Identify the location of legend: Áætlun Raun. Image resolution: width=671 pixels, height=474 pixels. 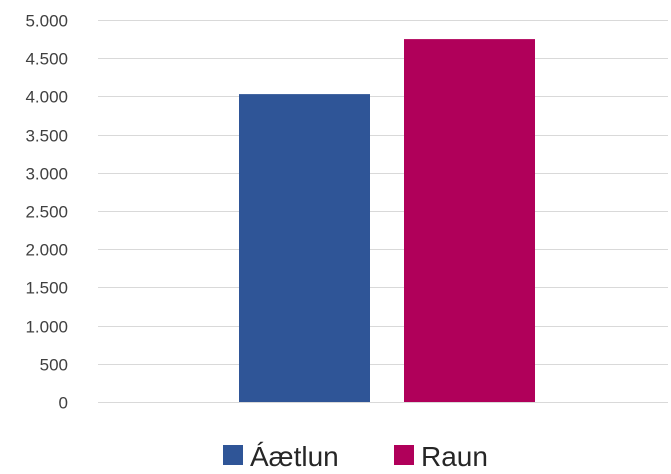
(355, 456).